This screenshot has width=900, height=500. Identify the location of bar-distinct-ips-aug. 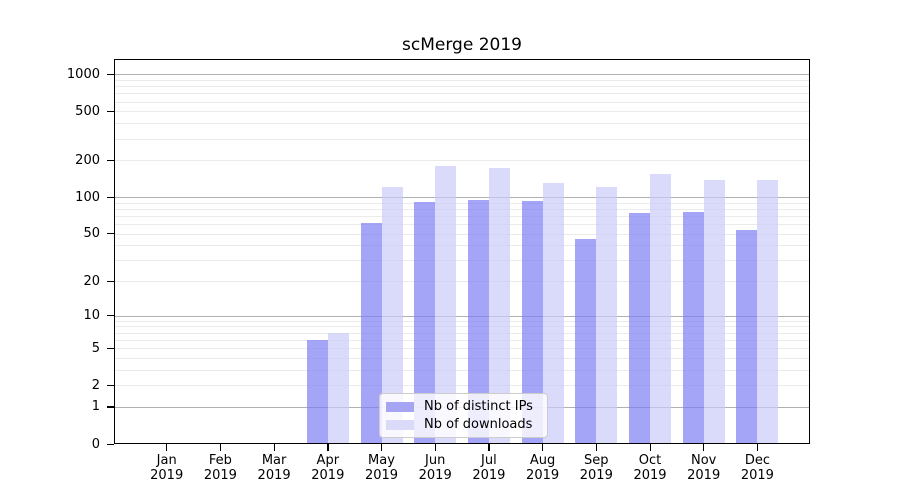
(532, 322).